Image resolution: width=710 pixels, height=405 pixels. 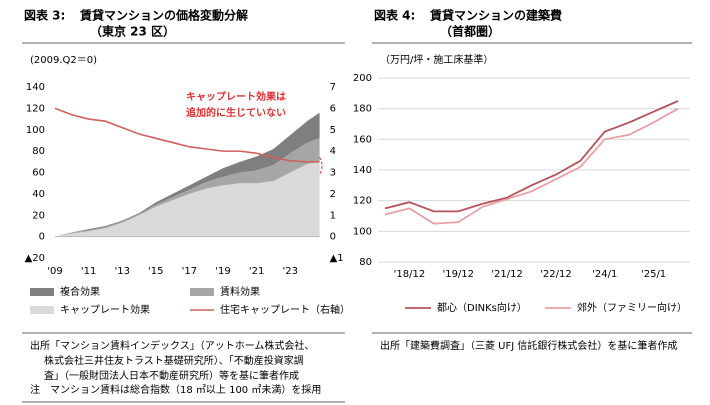 I want to click on x-tick-label: '24/1, so click(x=604, y=274).